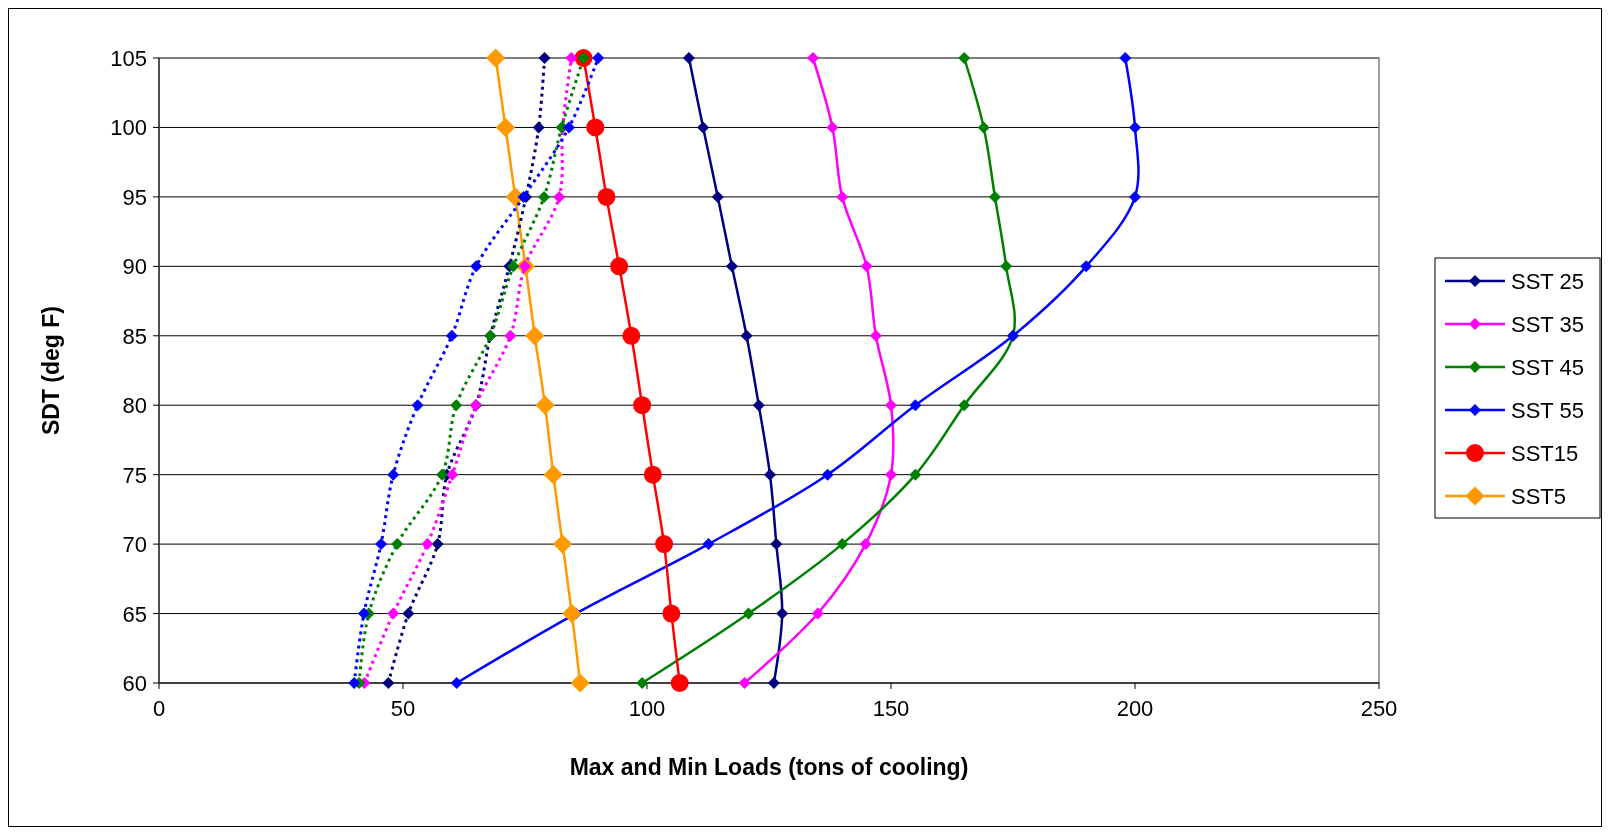 This screenshot has width=1610, height=835. What do you see at coordinates (128, 128) in the screenshot?
I see `y-tick-label: 100` at bounding box center [128, 128].